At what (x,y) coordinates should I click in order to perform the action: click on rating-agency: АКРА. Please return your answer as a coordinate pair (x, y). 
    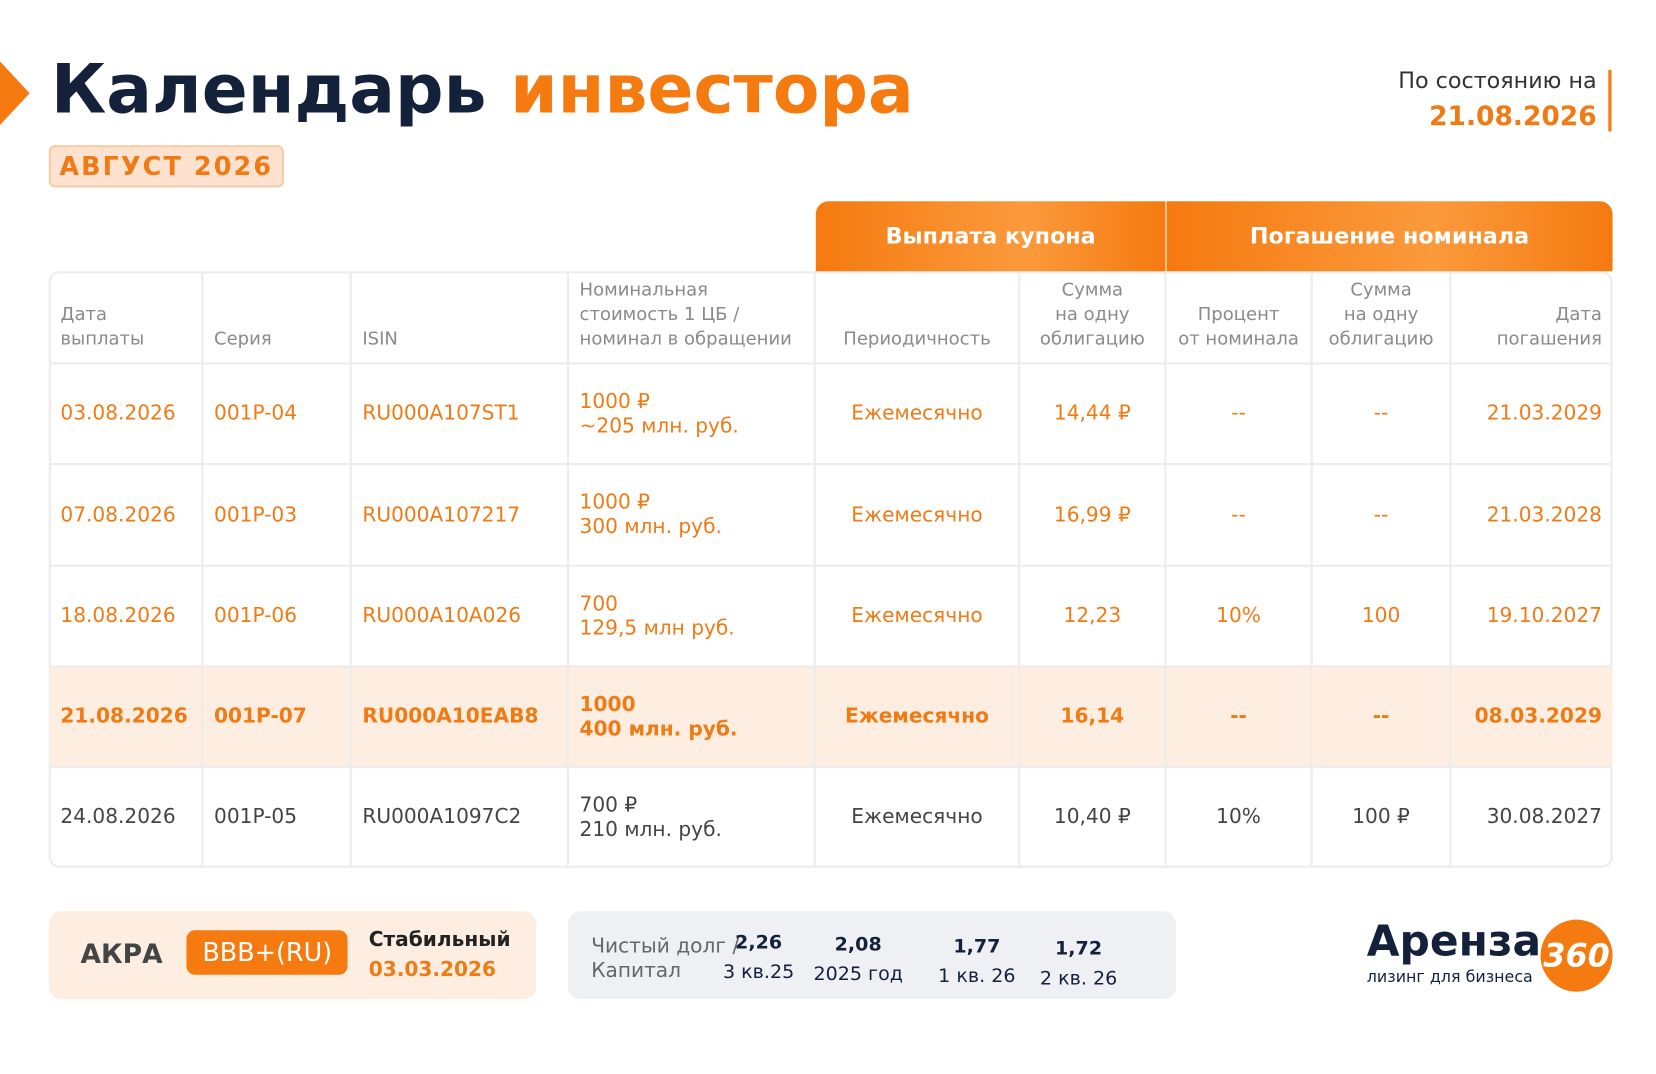
    Looking at the image, I should click on (121, 954).